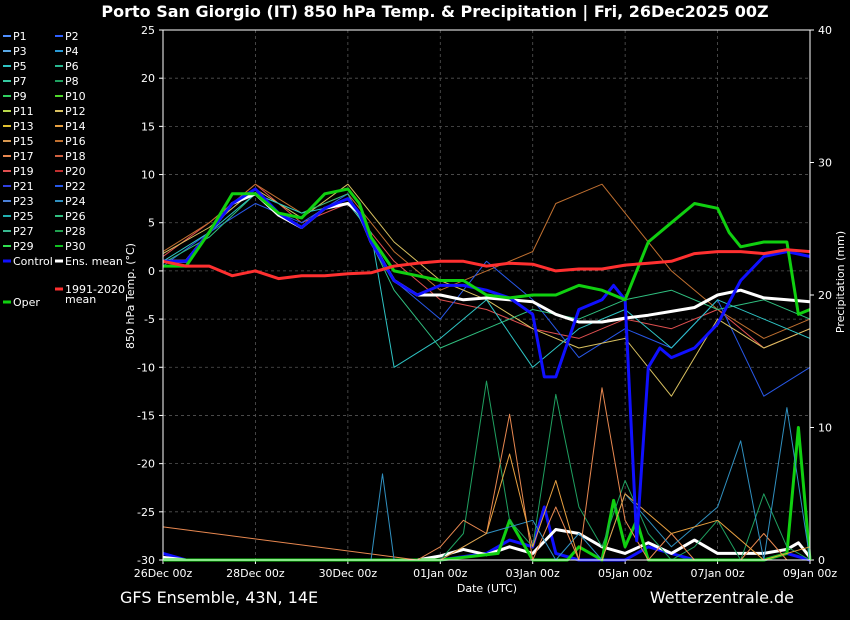  What do you see at coordinates (23, 111) in the screenshot?
I see `legend-label: P11` at bounding box center [23, 111].